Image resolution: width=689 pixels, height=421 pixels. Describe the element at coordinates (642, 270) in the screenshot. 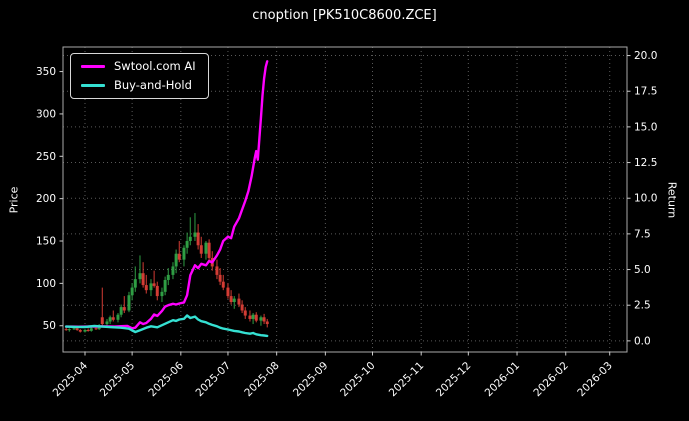

I see `y-right-tick-label: 5.0` at that location.